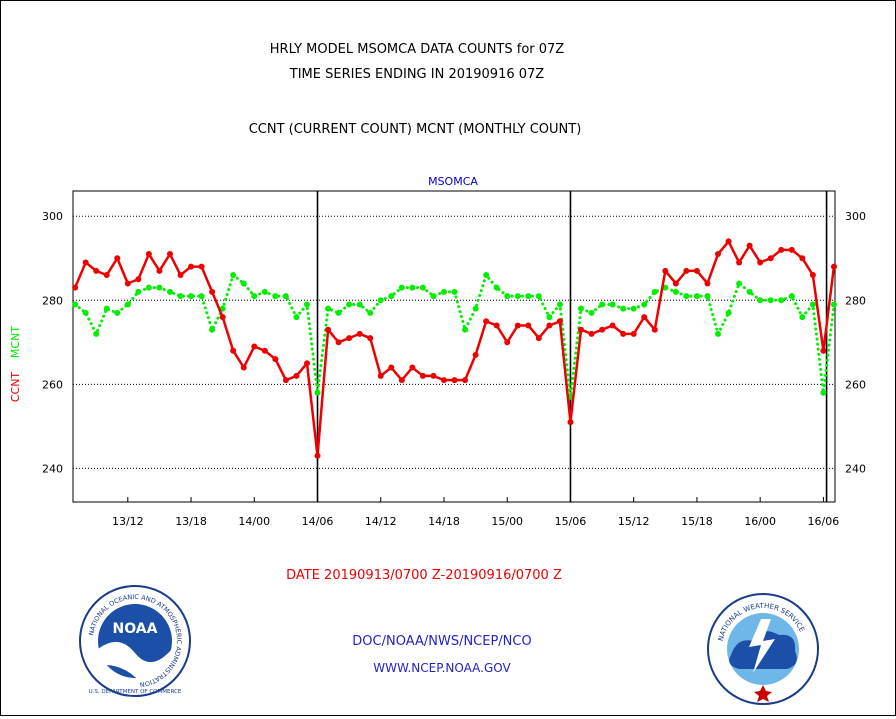 The height and width of the screenshot is (719, 896). Describe the element at coordinates (441, 641) in the screenshot. I see `footer-agency: DOC/NOAA/NWS/NCEP/NCO` at that location.